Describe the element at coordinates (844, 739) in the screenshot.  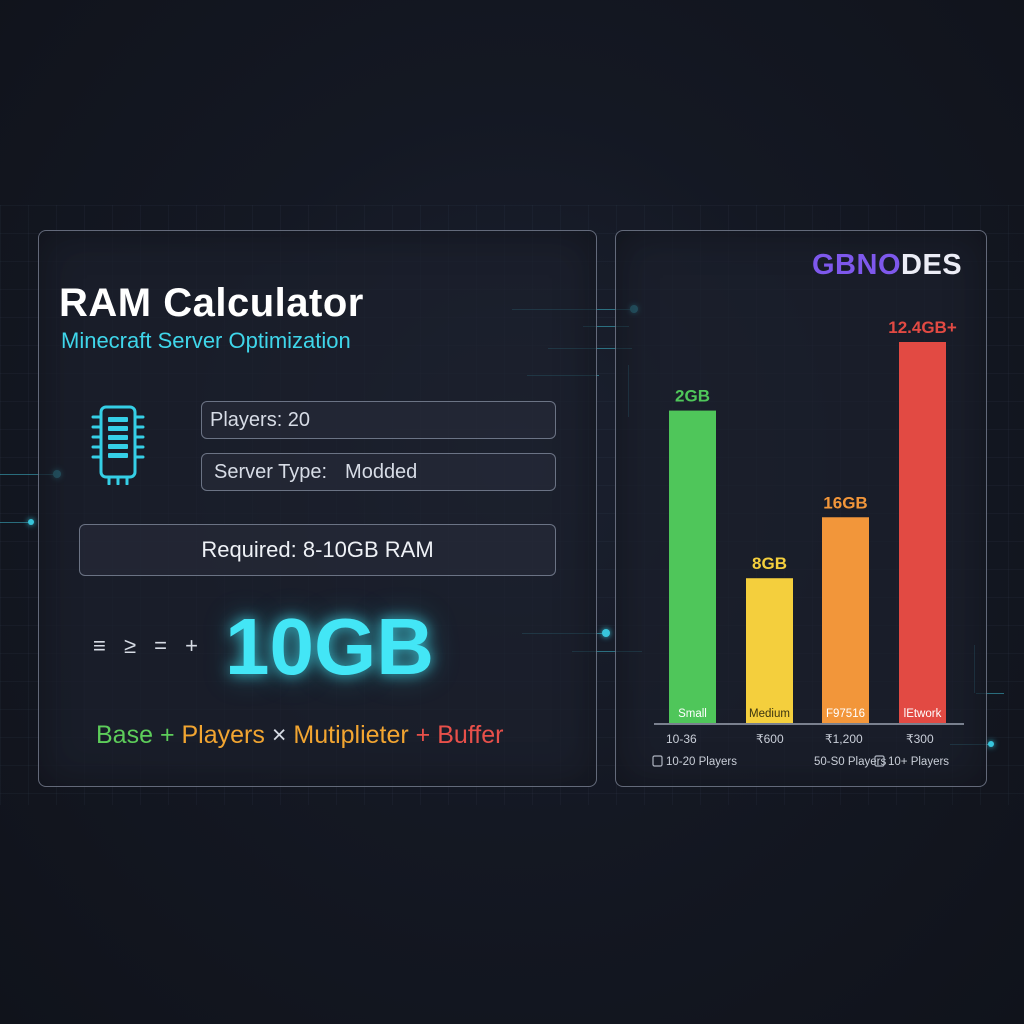
I see `plan-price-label: ₹1,200` at that location.